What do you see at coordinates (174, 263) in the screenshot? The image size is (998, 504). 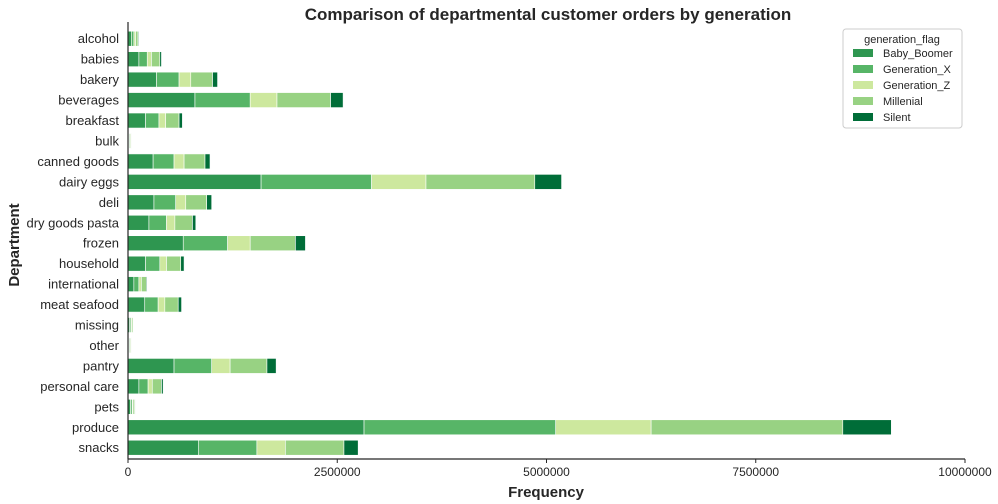 I see `bar-household-millenial` at bounding box center [174, 263].